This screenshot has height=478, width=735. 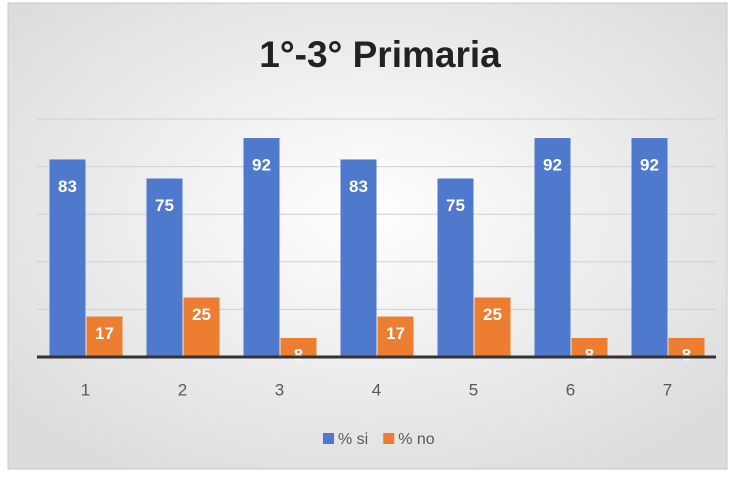 What do you see at coordinates (416, 439) in the screenshot?
I see `legend-label: % no` at bounding box center [416, 439].